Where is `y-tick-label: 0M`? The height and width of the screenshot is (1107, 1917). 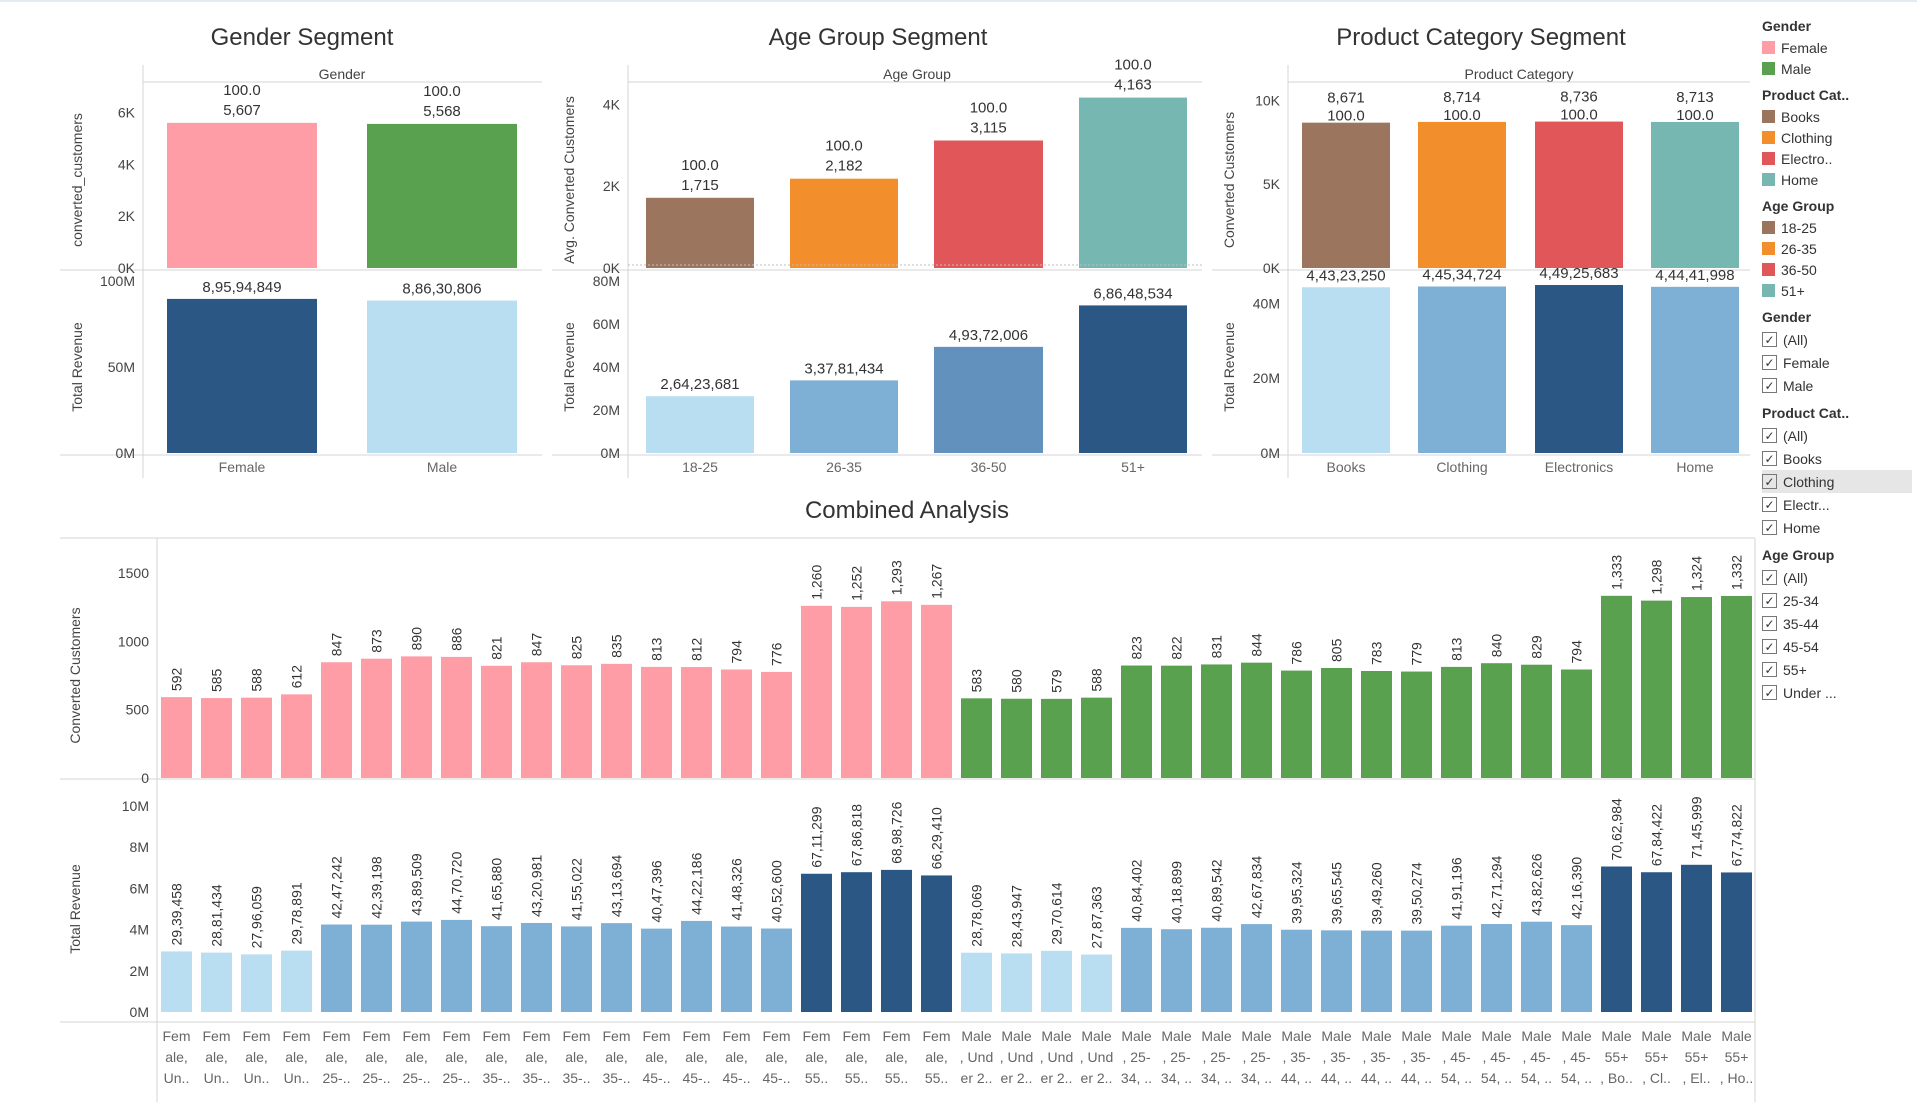 y-tick-label: 0M is located at coordinates (1270, 453).